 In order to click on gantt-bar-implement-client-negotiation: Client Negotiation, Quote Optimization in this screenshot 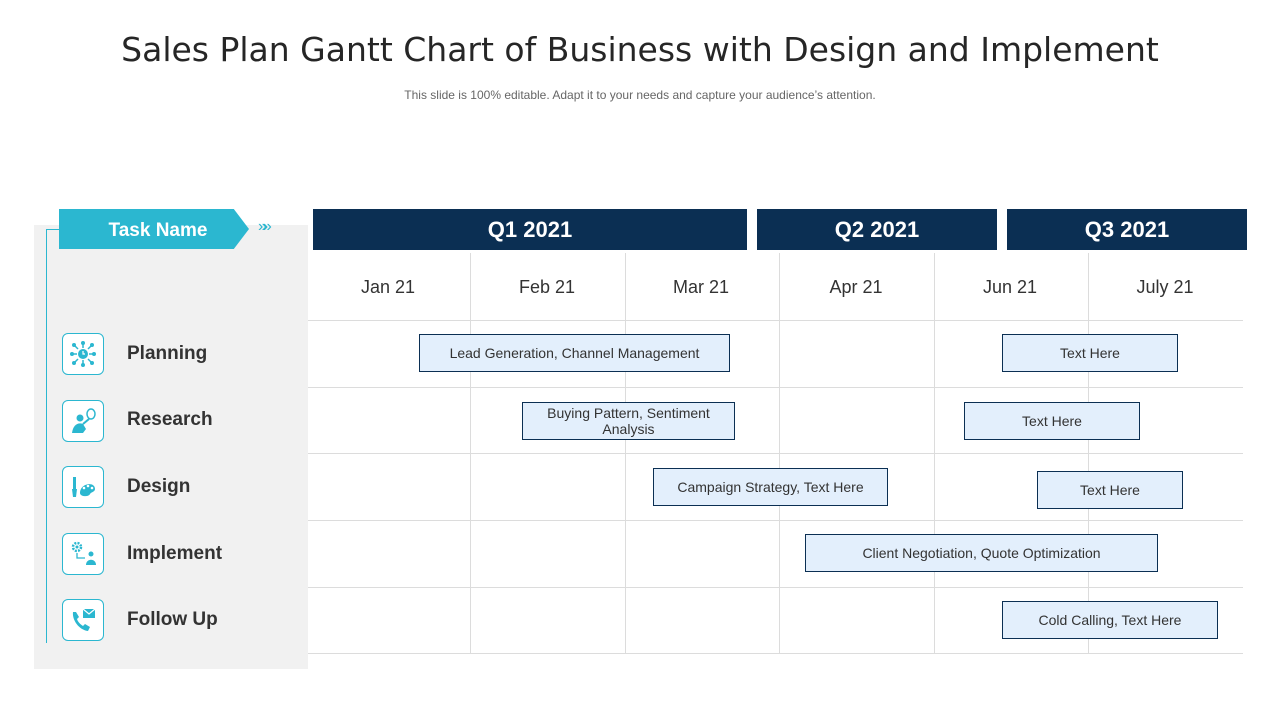, I will do `click(981, 553)`.